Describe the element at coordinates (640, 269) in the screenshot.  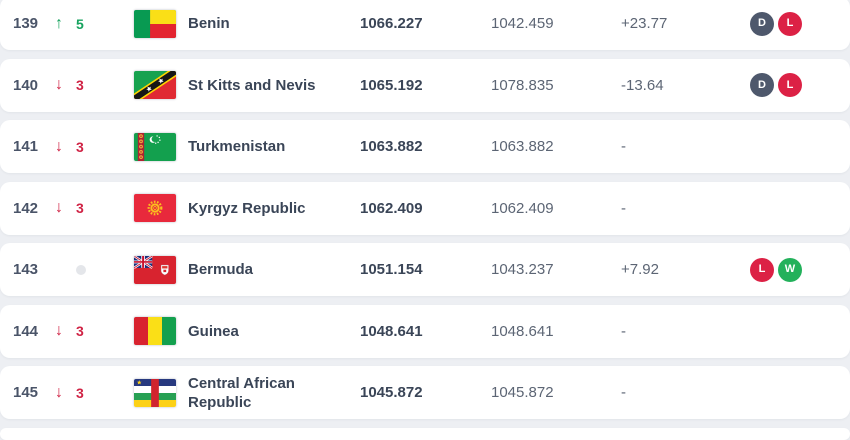
I see `points-change-value: +7.92` at that location.